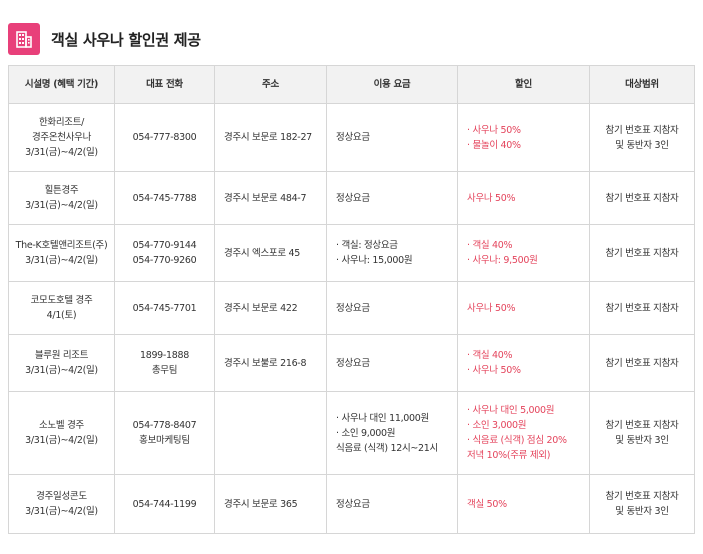 This screenshot has width=703, height=554. Describe the element at coordinates (523, 504) in the screenshot. I see `cell-discount: 객실 50%` at that location.